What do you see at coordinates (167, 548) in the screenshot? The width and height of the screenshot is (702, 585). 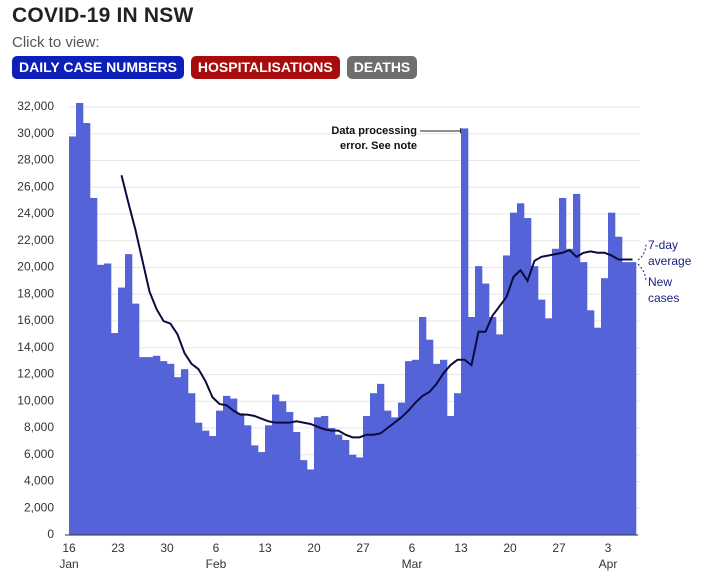 I see `x-tick-label: 30` at bounding box center [167, 548].